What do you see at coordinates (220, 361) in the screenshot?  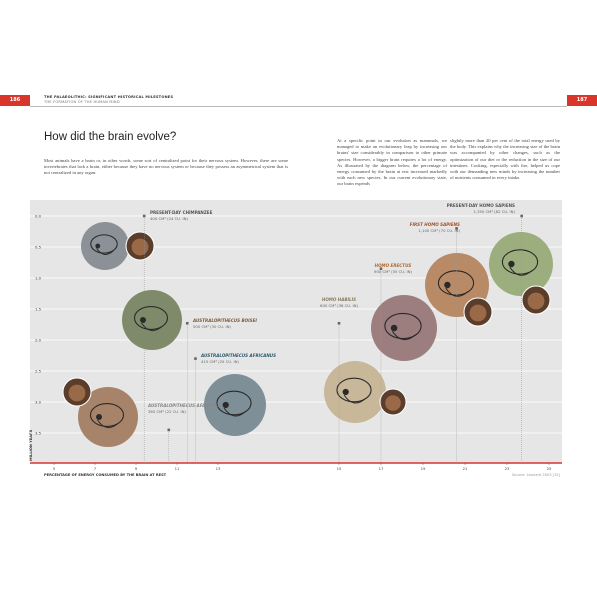 I see `brain-size: 415 CM³ (25 CU. IN)` at bounding box center [220, 361].